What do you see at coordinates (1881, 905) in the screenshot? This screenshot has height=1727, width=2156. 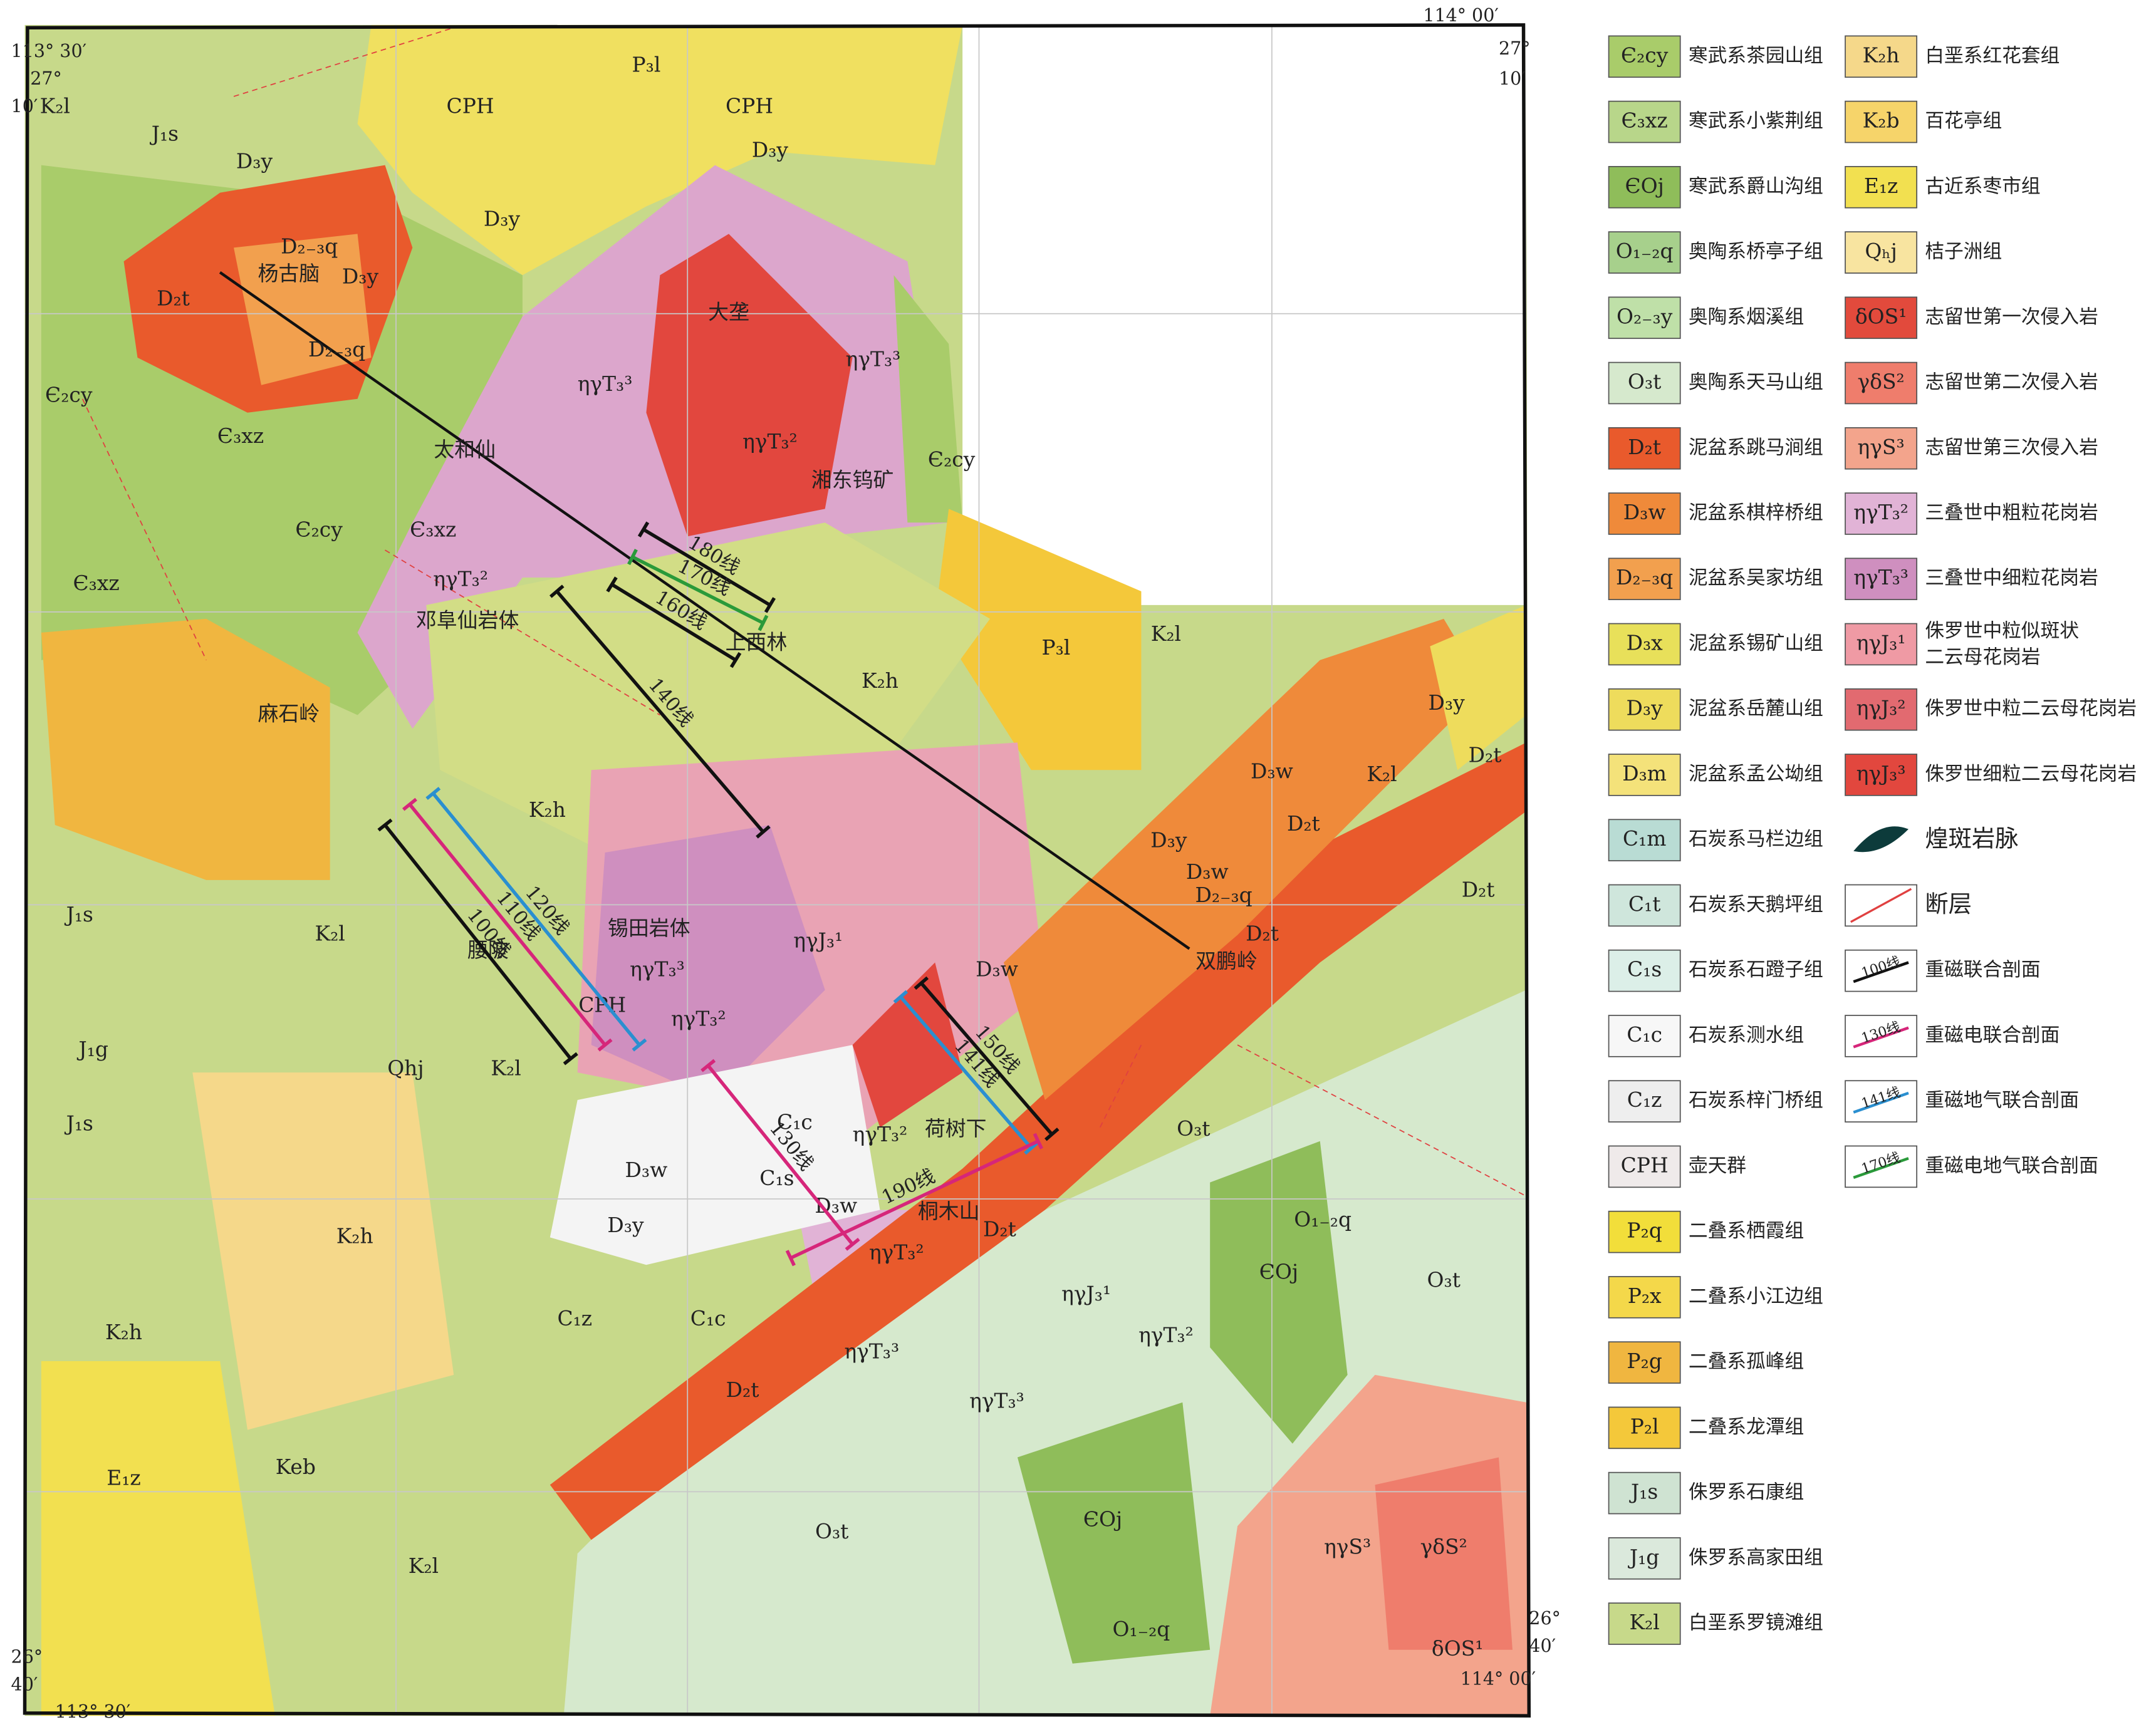 I see `fault-symbol` at bounding box center [1881, 905].